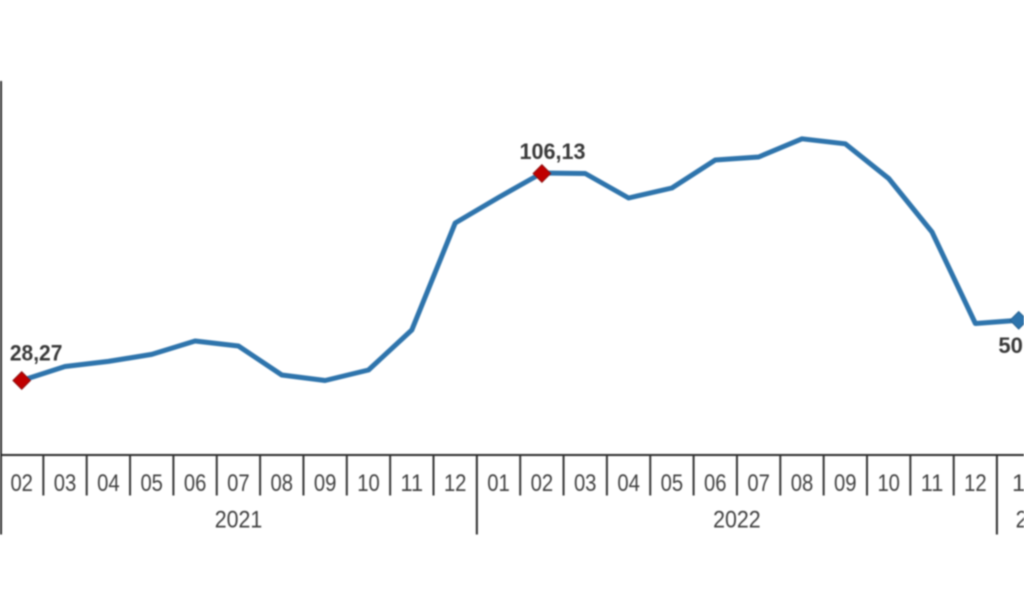 This screenshot has height=607, width=1024. What do you see at coordinates (36, 352) in the screenshot?
I see `svg-text: 28,27` at bounding box center [36, 352].